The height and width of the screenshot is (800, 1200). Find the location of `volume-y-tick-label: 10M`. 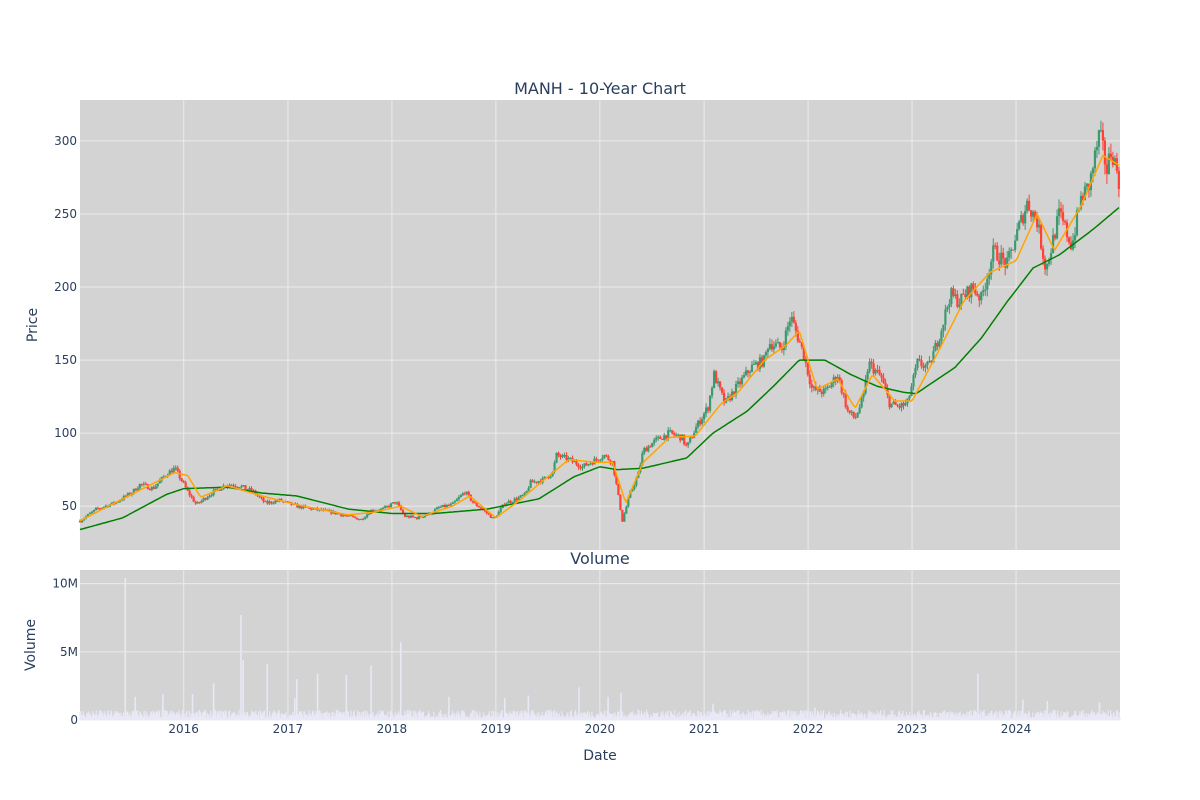

volume-y-tick-label: 10M is located at coordinates (65, 584).